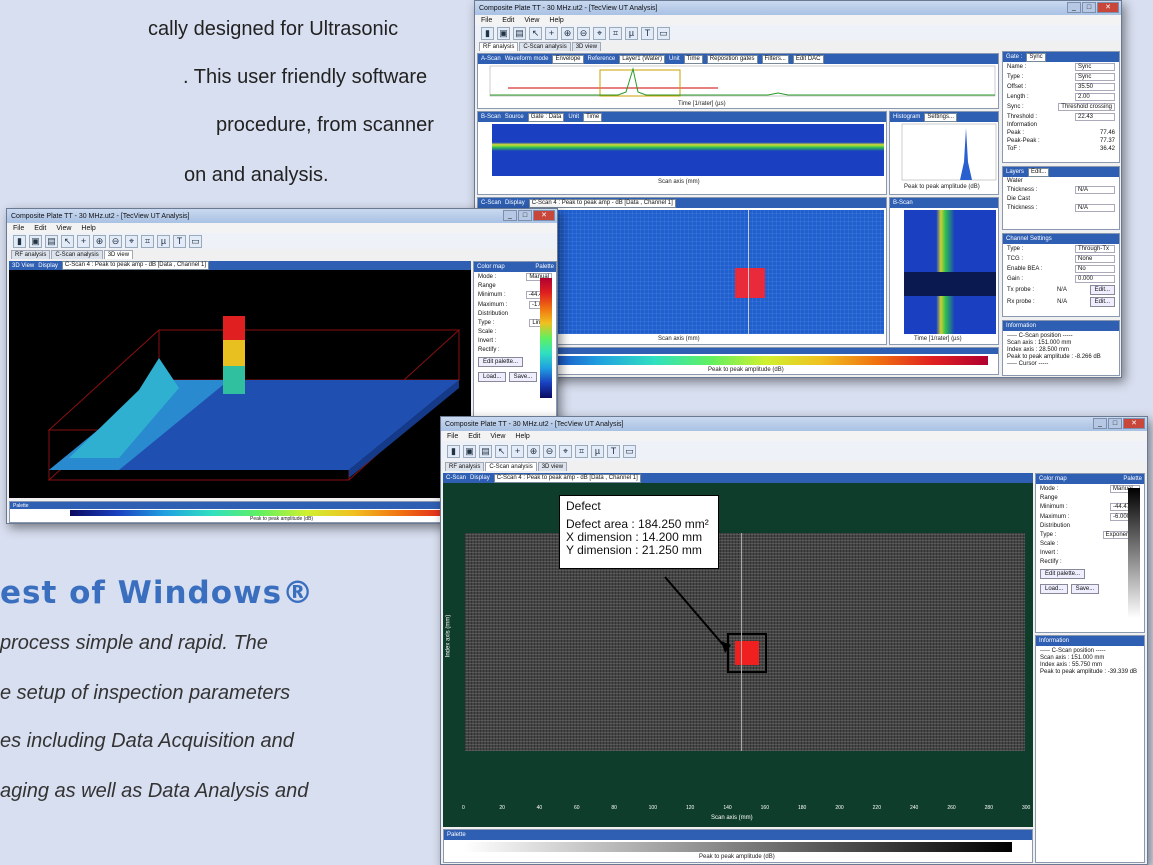  Describe the element at coordinates (1095, 67) in the screenshot. I see `gate-name-field: Sync` at that location.